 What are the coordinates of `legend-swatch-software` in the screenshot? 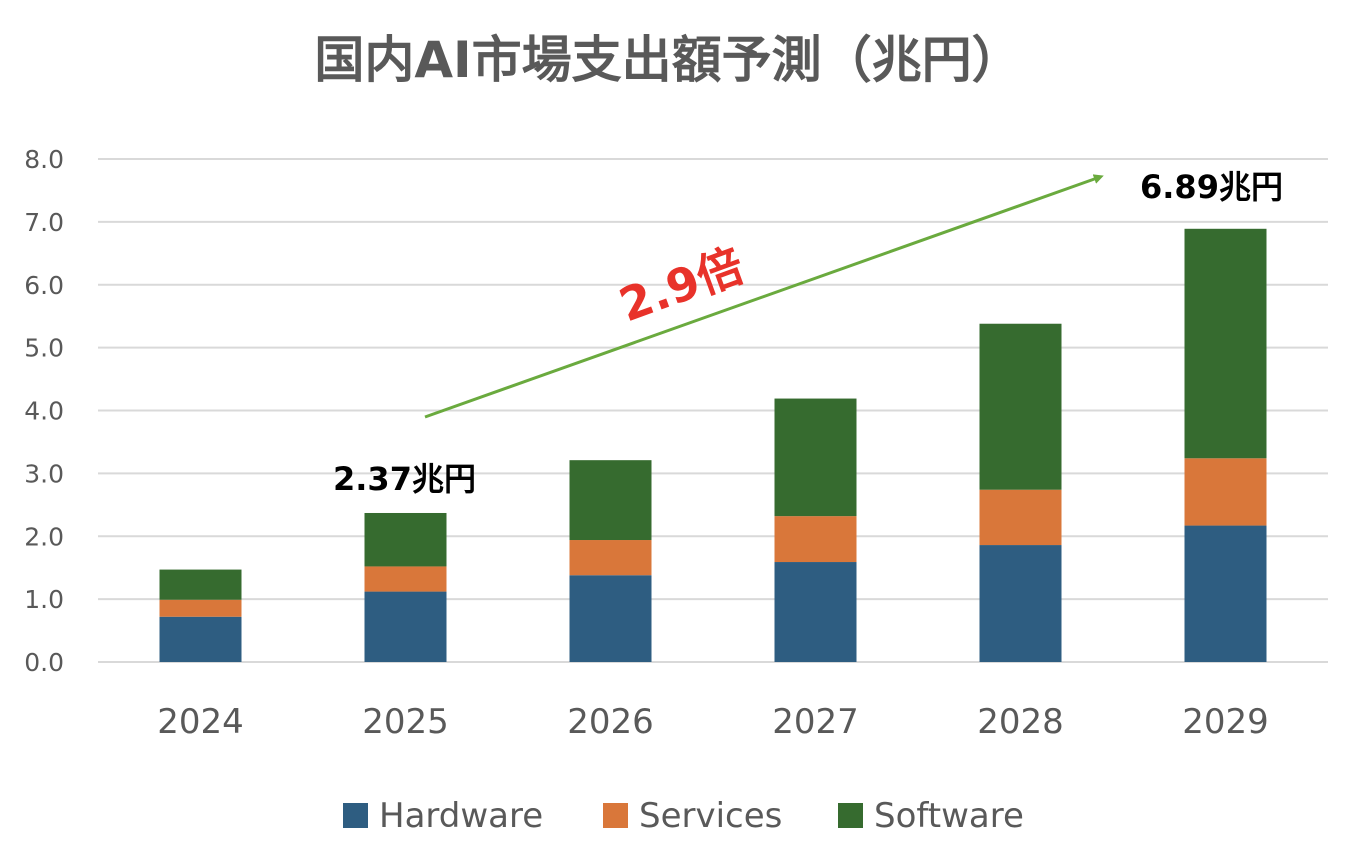 It's located at (850, 815).